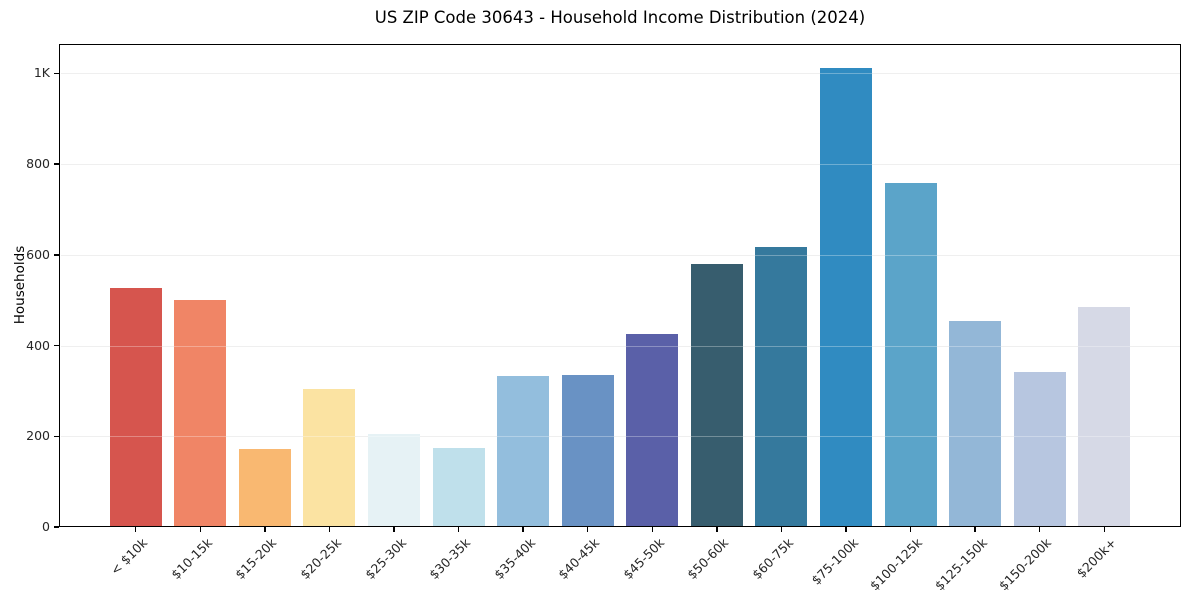  Describe the element at coordinates (265, 529) in the screenshot. I see `x-tick-mark--15-20k` at that location.